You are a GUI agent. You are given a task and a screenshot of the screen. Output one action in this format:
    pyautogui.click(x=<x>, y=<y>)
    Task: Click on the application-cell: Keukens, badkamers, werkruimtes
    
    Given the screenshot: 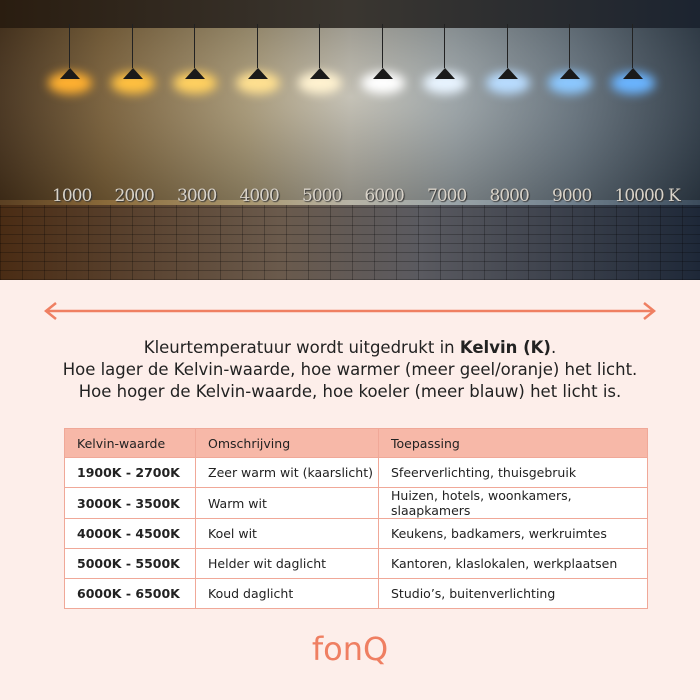 What is the action you would take?
    pyautogui.click(x=513, y=533)
    